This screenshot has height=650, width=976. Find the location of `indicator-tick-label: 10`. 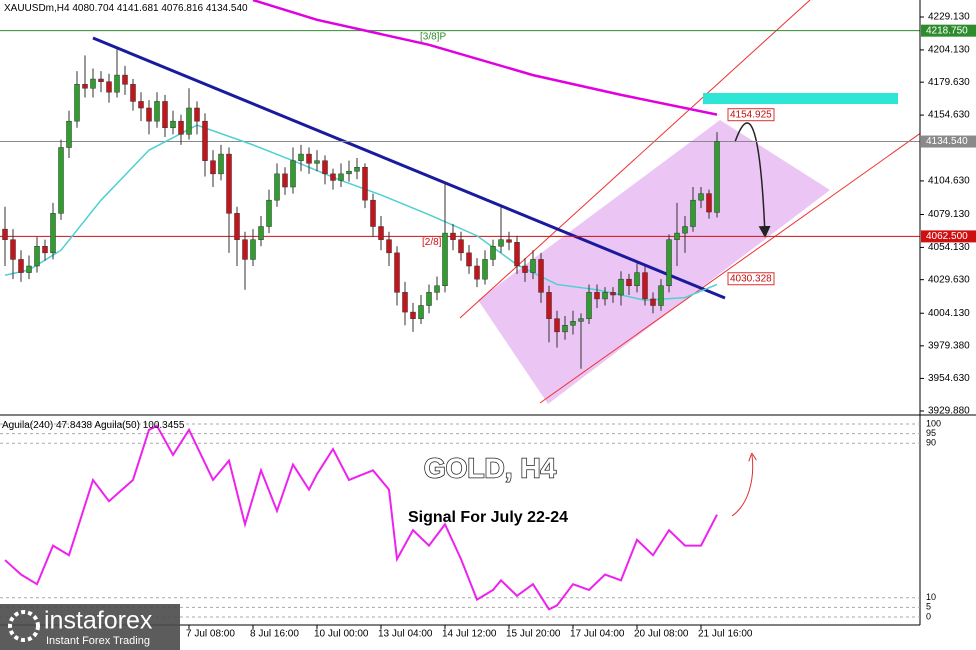

indicator-tick-label: 10 is located at coordinates (931, 597).